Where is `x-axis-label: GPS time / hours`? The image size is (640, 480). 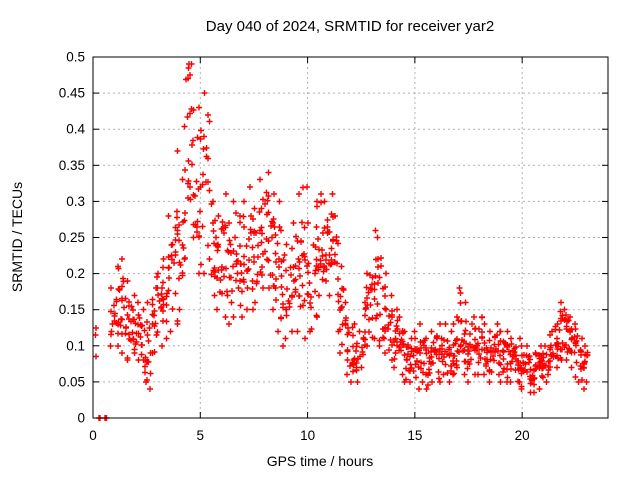
x-axis-label: GPS time / hours is located at coordinates (320, 461).